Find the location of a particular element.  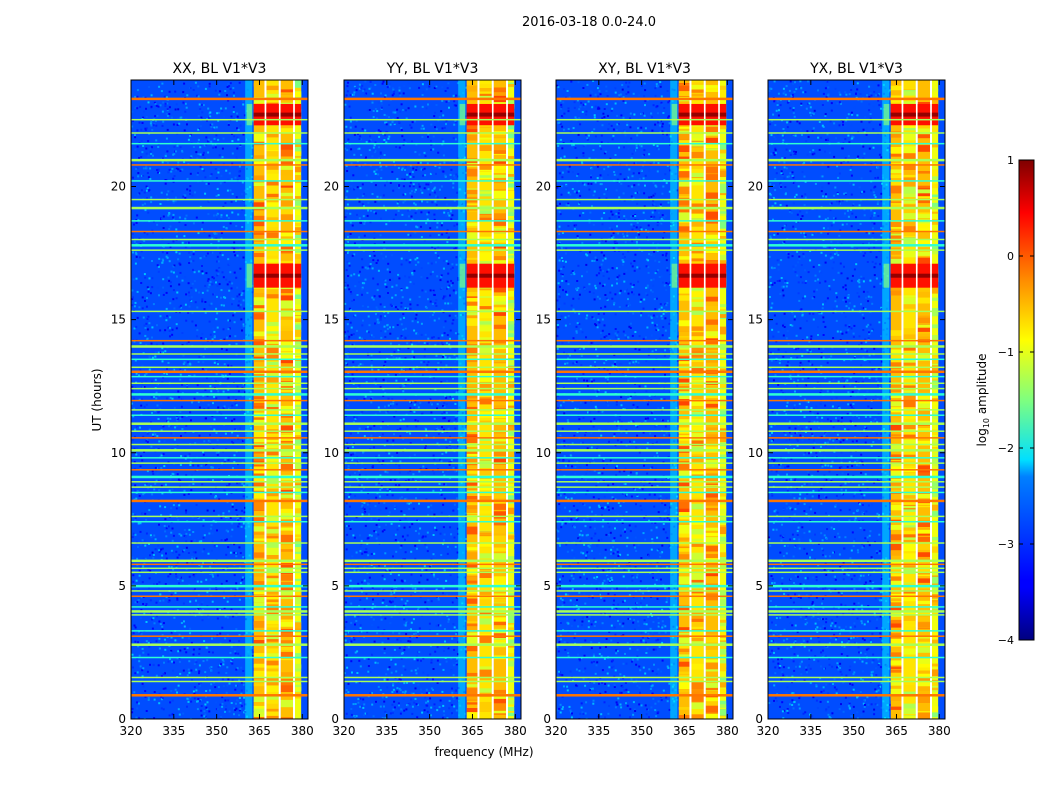

y-tick-label: 10 is located at coordinates (118, 453).